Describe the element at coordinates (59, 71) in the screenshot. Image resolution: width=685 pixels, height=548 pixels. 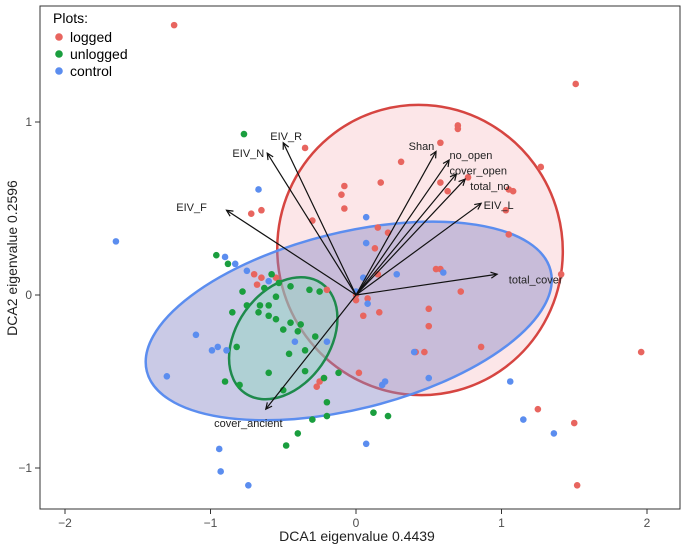
I see `legend-swatch-control` at that location.